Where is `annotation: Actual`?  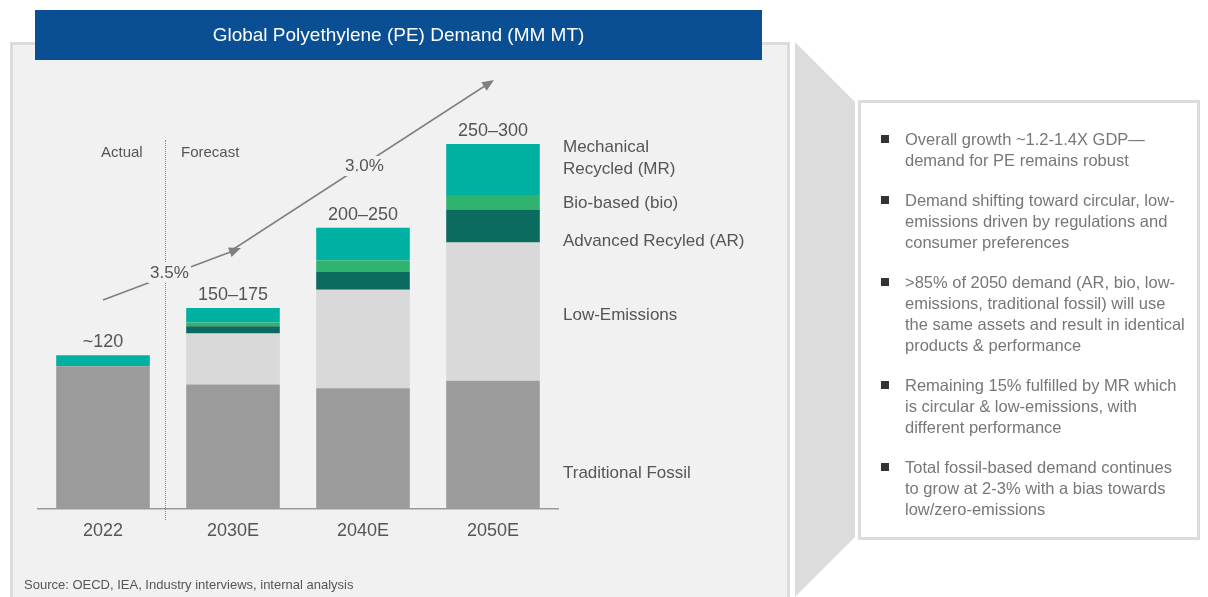
annotation: Actual is located at coordinates (122, 151).